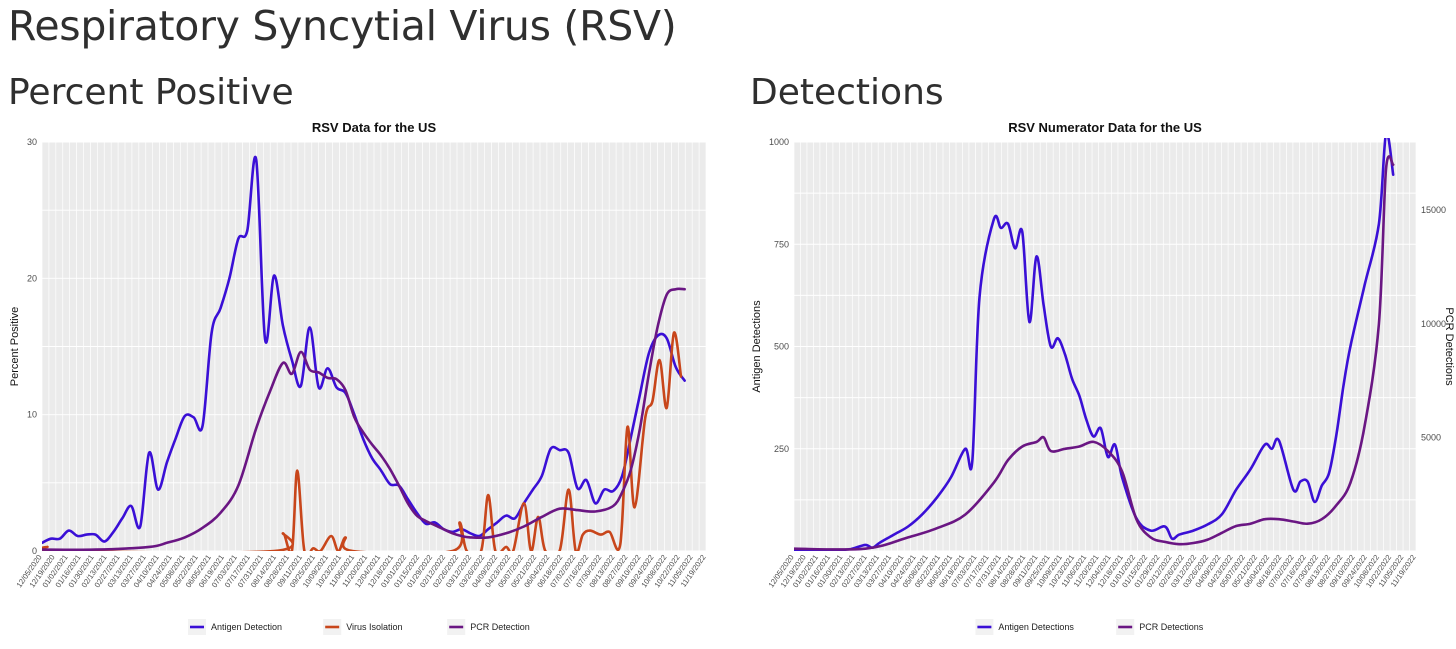  What do you see at coordinates (362, 441) in the screenshot?
I see `series-line-virus-isolation` at bounding box center [362, 441].